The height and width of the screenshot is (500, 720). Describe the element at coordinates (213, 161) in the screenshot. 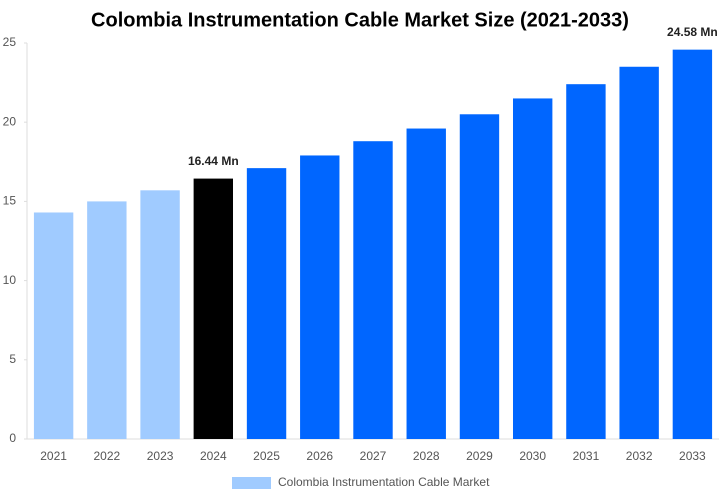

I see `value-label: 16.44 Mn` at that location.